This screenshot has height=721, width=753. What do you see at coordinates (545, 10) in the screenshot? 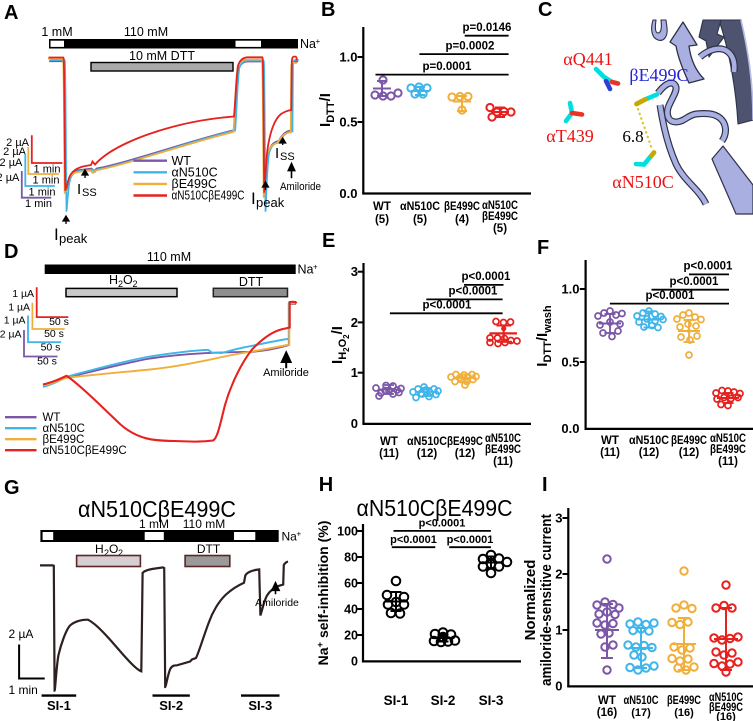
I see `svg-text: C` at bounding box center [545, 10].